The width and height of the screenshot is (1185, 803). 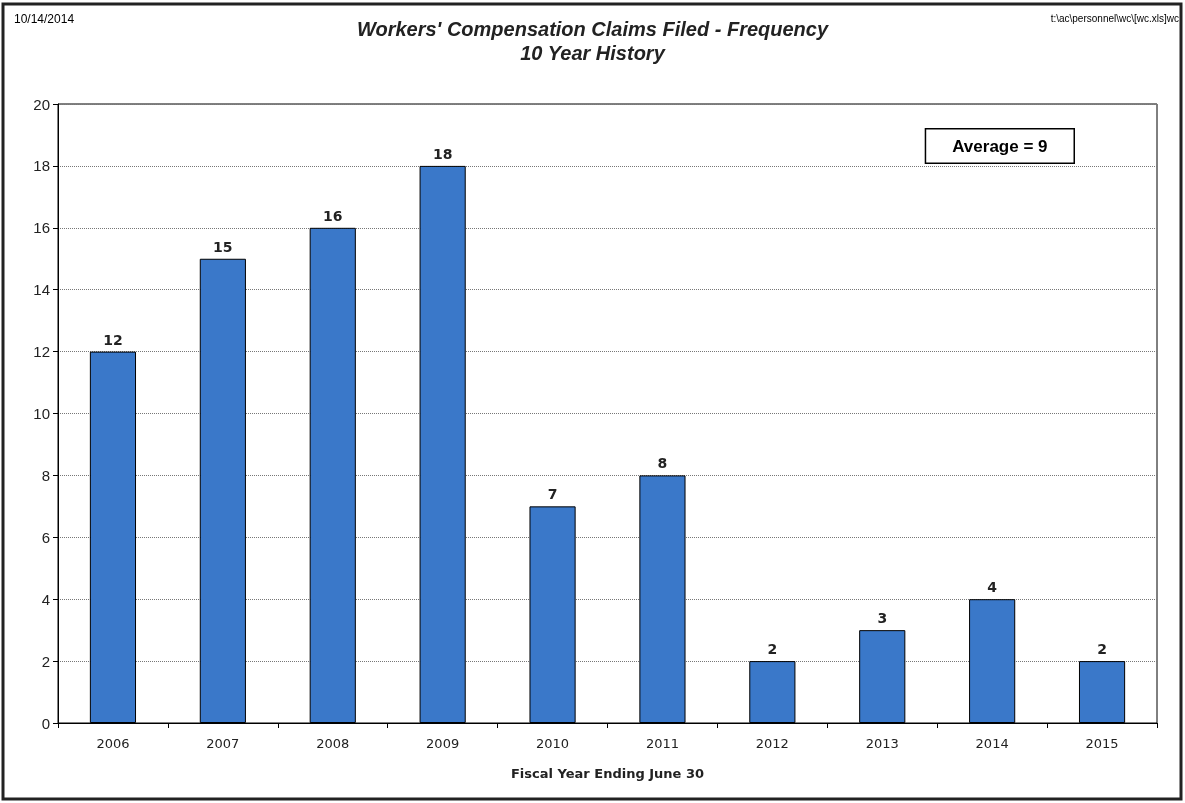 What do you see at coordinates (662, 463) in the screenshot?
I see `data-label: 8` at bounding box center [662, 463].